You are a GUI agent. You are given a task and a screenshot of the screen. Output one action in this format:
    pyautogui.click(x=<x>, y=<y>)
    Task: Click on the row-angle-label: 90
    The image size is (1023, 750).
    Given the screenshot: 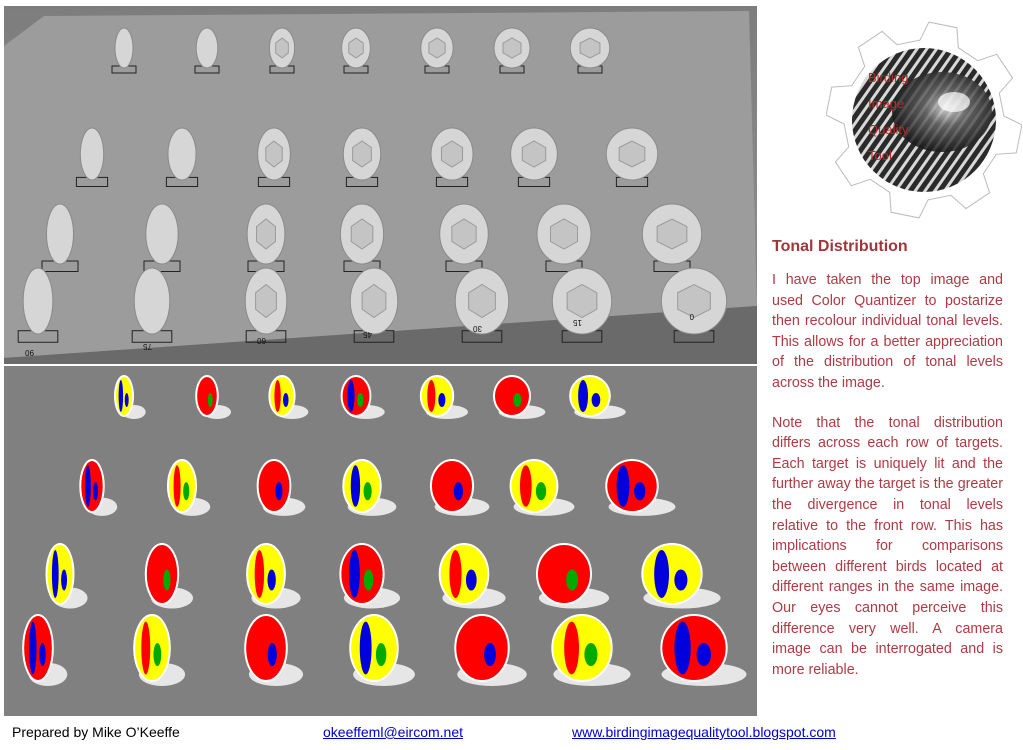 What is the action you would take?
    pyautogui.click(x=29, y=352)
    